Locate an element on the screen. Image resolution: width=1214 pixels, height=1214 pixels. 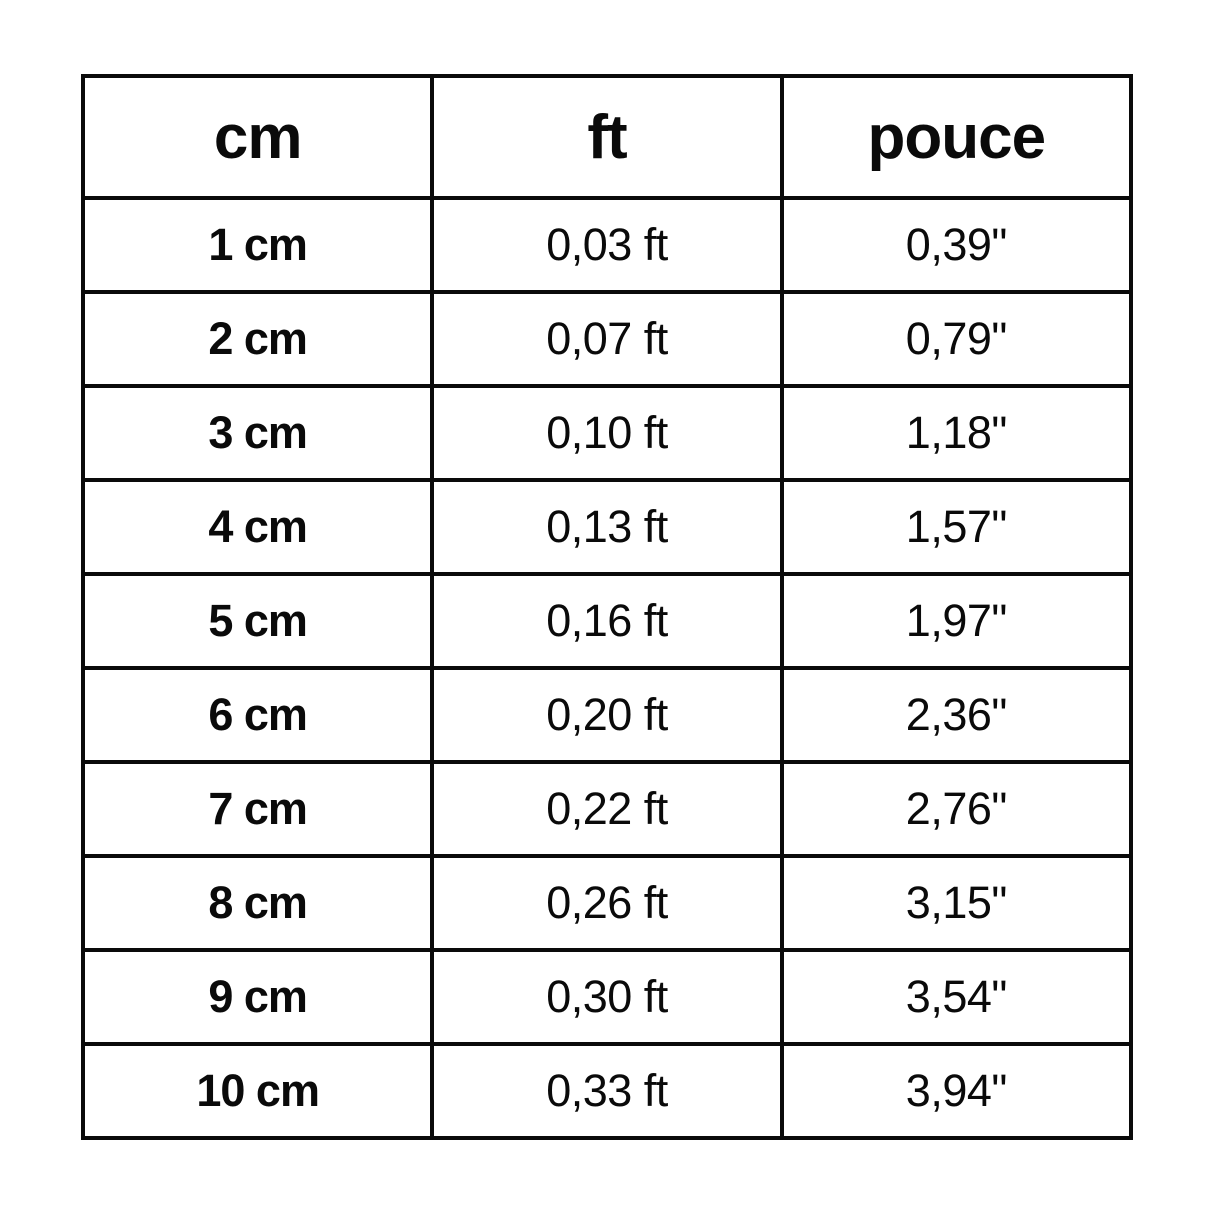
ft-value: 0,13 ft is located at coordinates (607, 527).